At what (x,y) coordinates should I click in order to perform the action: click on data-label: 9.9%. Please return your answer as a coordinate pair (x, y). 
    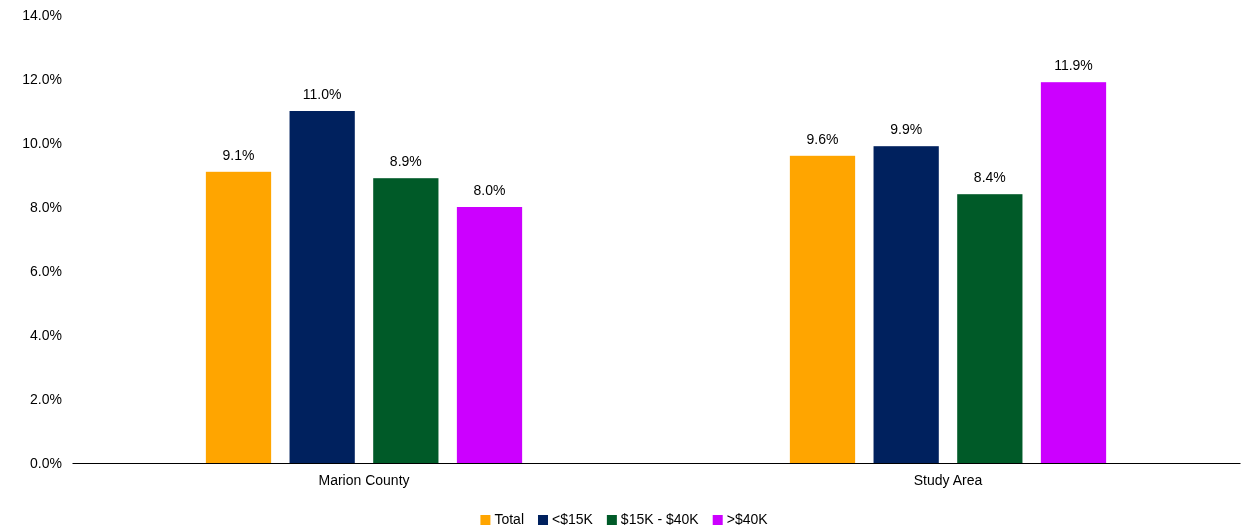
    Looking at the image, I should click on (906, 129).